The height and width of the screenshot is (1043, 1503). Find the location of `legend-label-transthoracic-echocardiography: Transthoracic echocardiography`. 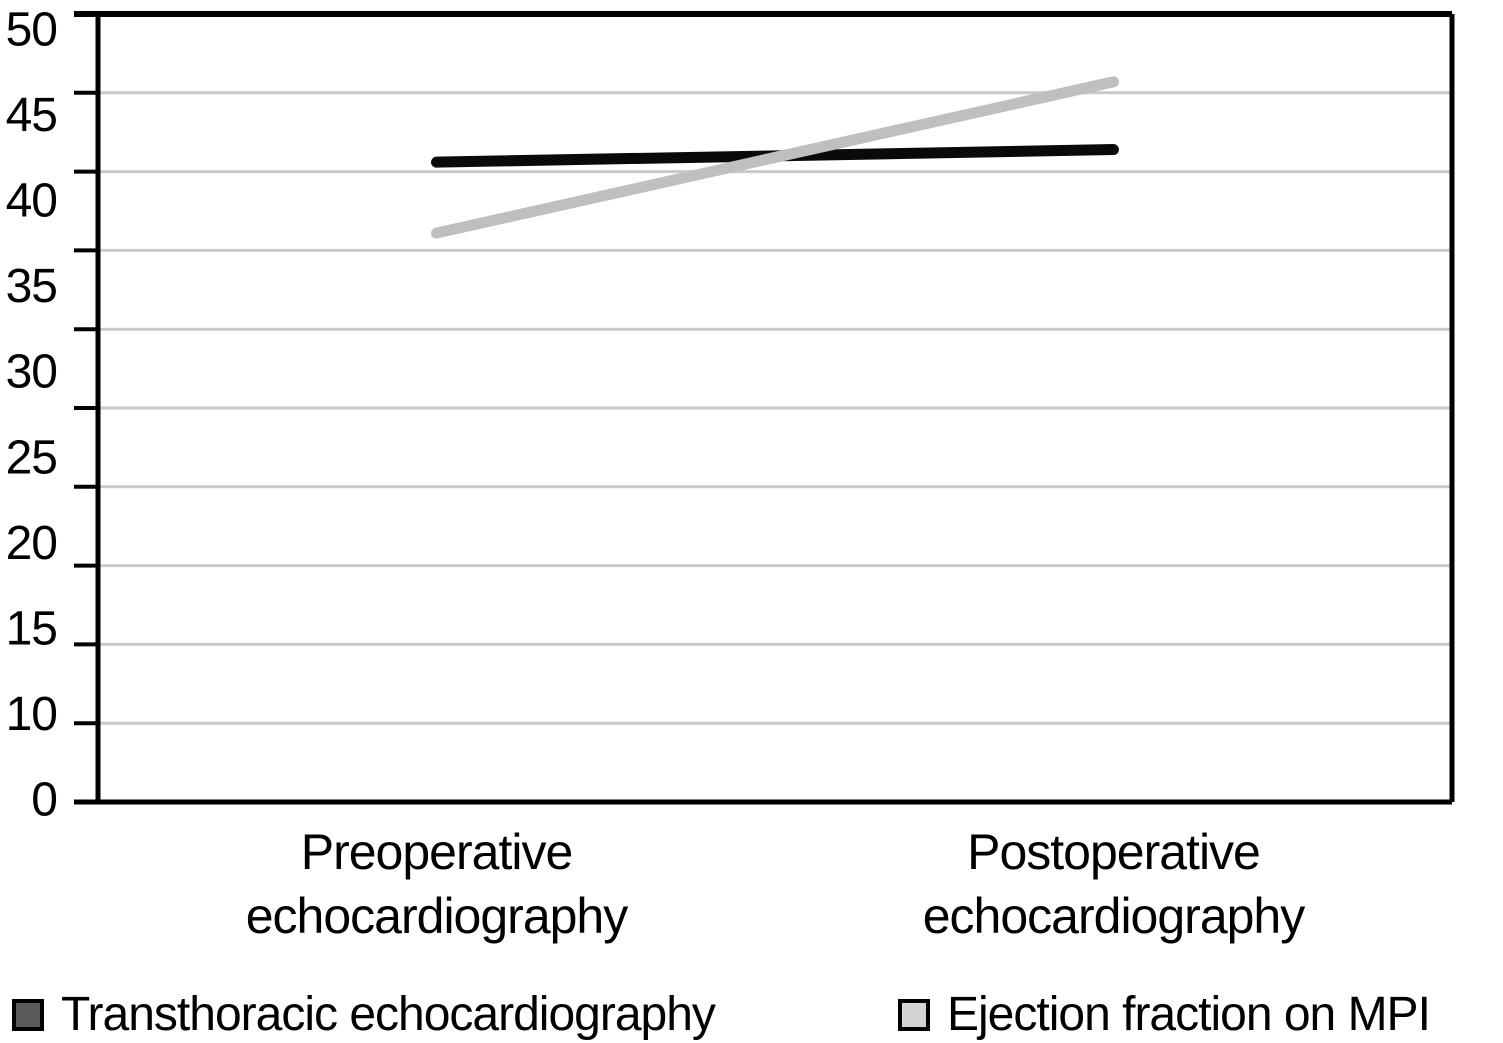

legend-label-transthoracic-echocardiography: Transthoracic echocardiography is located at coordinates (388, 1014).